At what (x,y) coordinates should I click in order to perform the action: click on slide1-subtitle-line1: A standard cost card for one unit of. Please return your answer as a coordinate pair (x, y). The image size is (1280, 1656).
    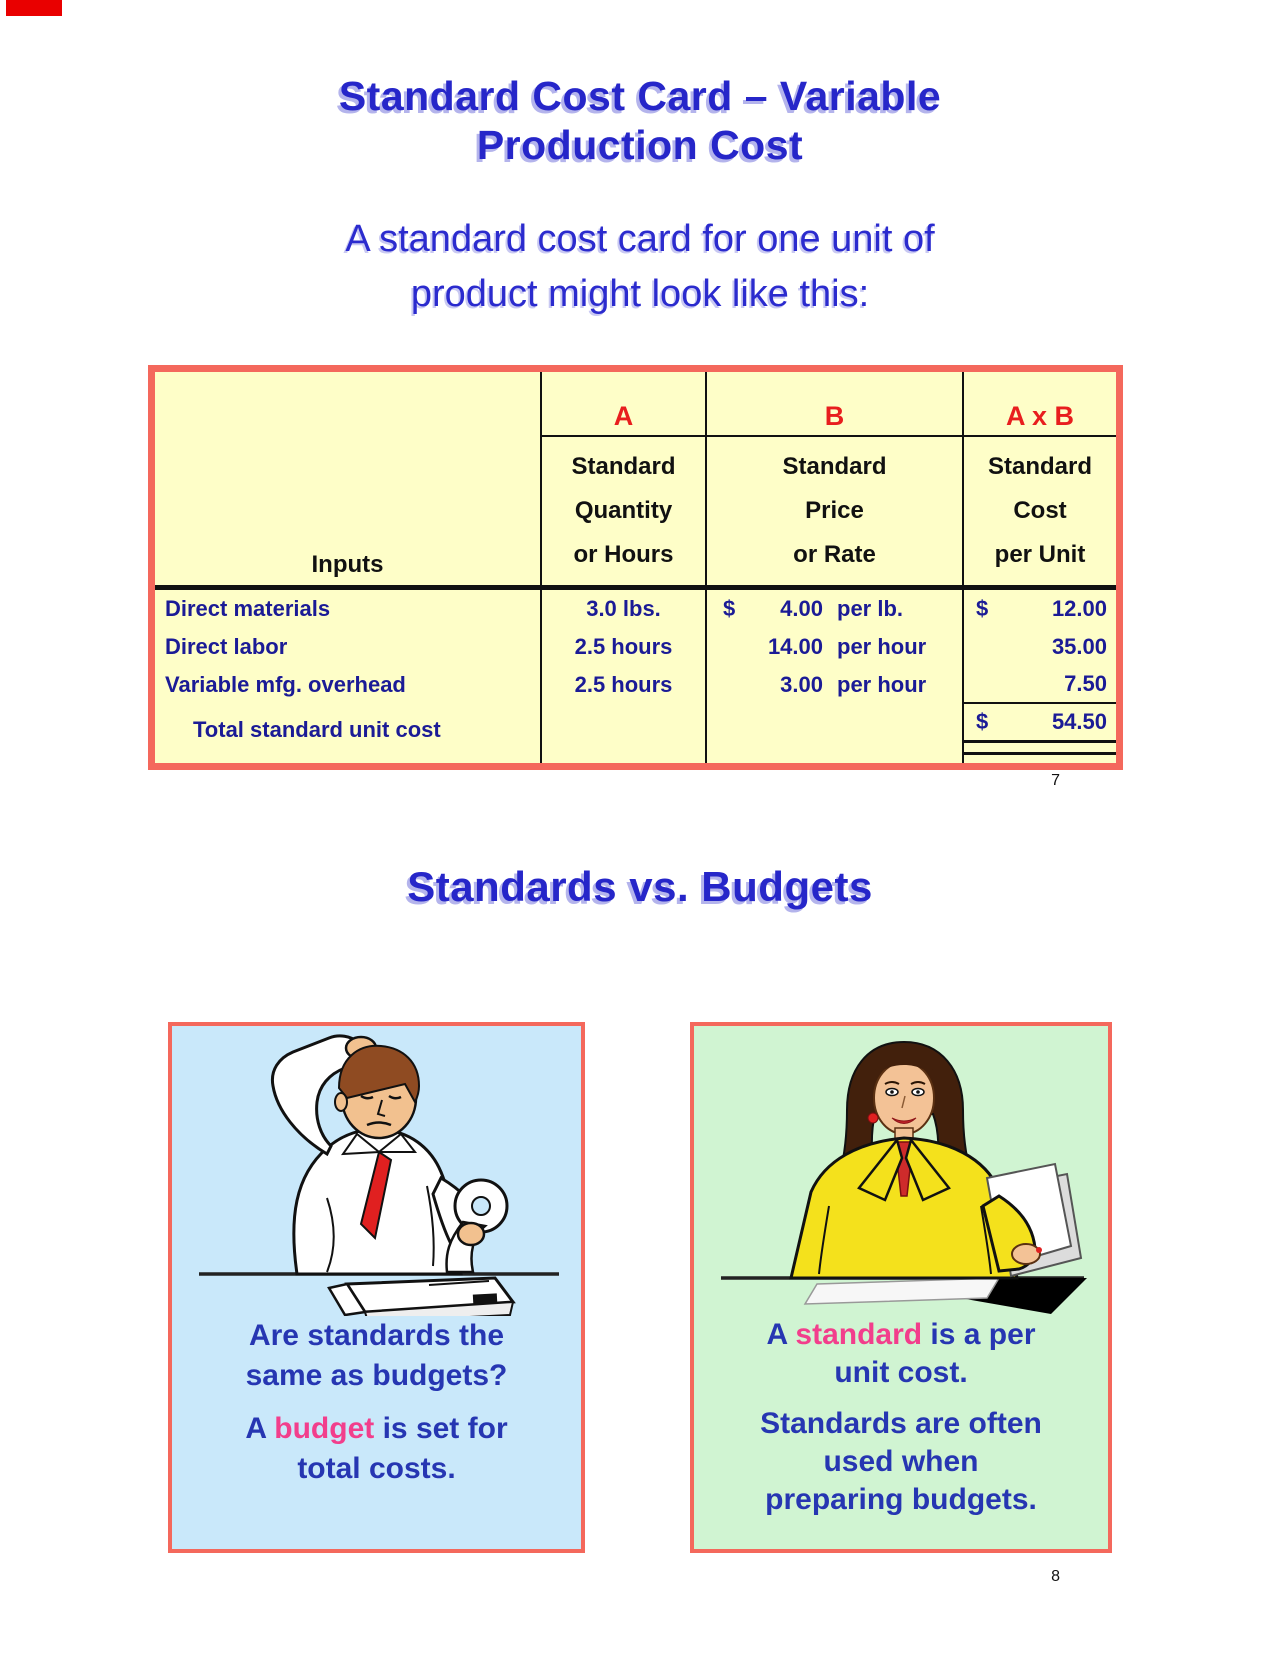
    Looking at the image, I should click on (640, 239).